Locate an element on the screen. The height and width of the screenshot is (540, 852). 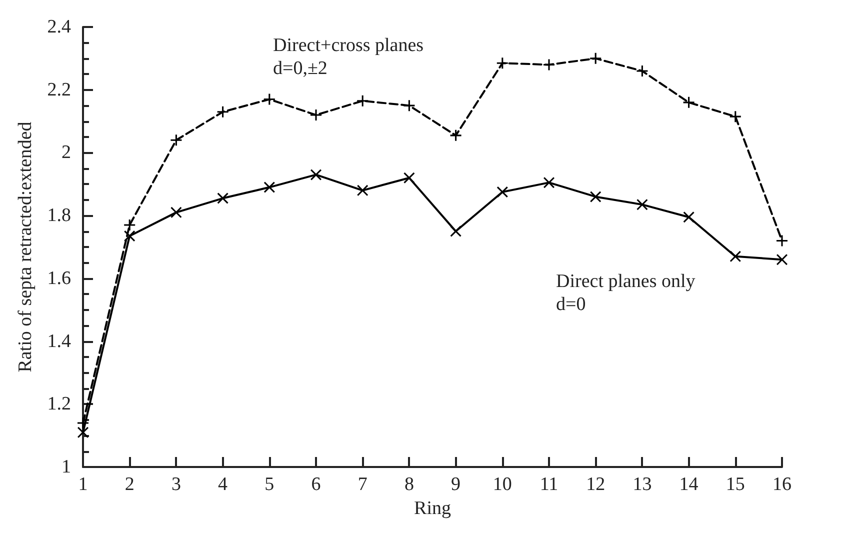
y-tick-label: 2.4 is located at coordinates (59, 27).